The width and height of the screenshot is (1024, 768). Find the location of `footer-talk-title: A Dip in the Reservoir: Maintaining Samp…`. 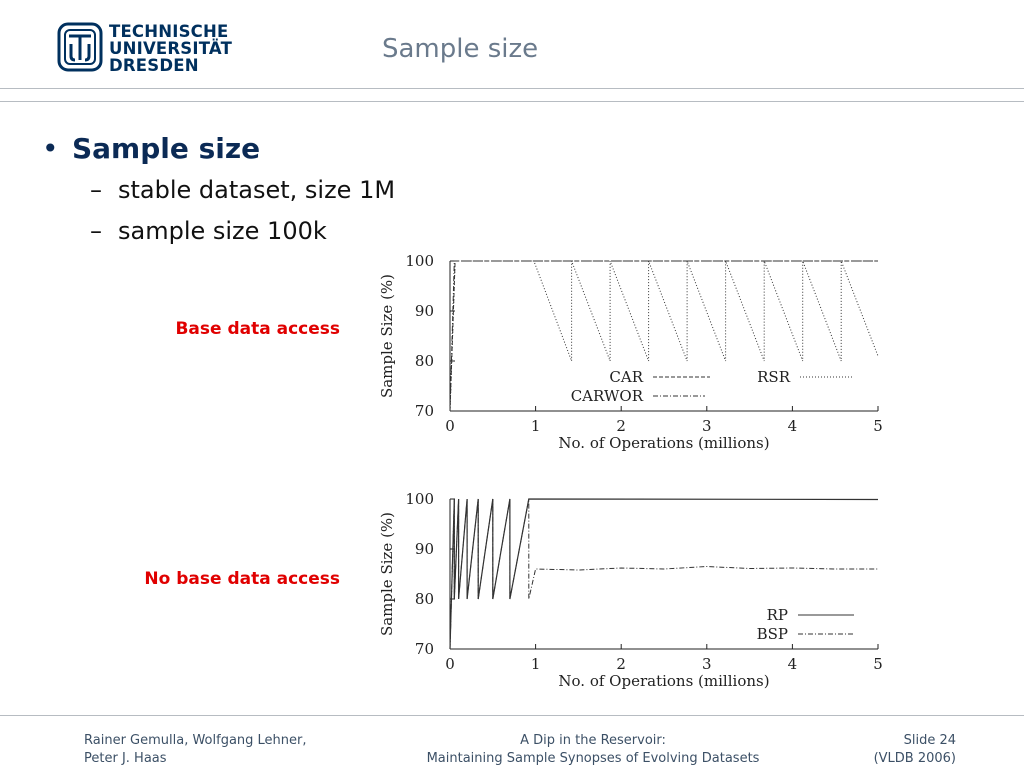

footer-talk-title: A Dip in the Reservoir: Maintaining Samp… is located at coordinates (593, 750).